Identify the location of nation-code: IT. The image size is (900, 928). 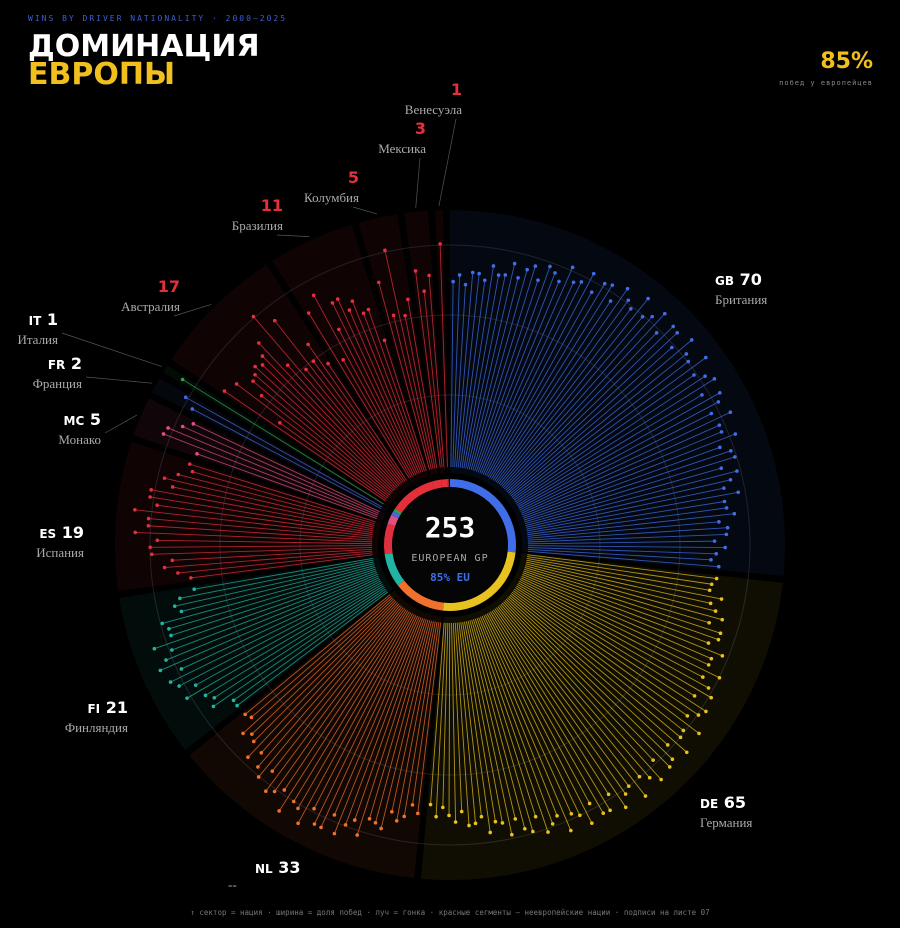
(35, 321).